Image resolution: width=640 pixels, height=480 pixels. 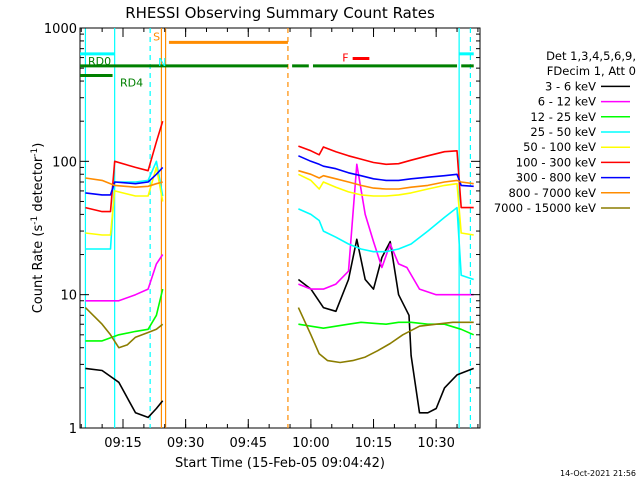 What do you see at coordinates (556, 178) in the screenshot?
I see `legend-label-6: 300 - 800 keV` at bounding box center [556, 178].